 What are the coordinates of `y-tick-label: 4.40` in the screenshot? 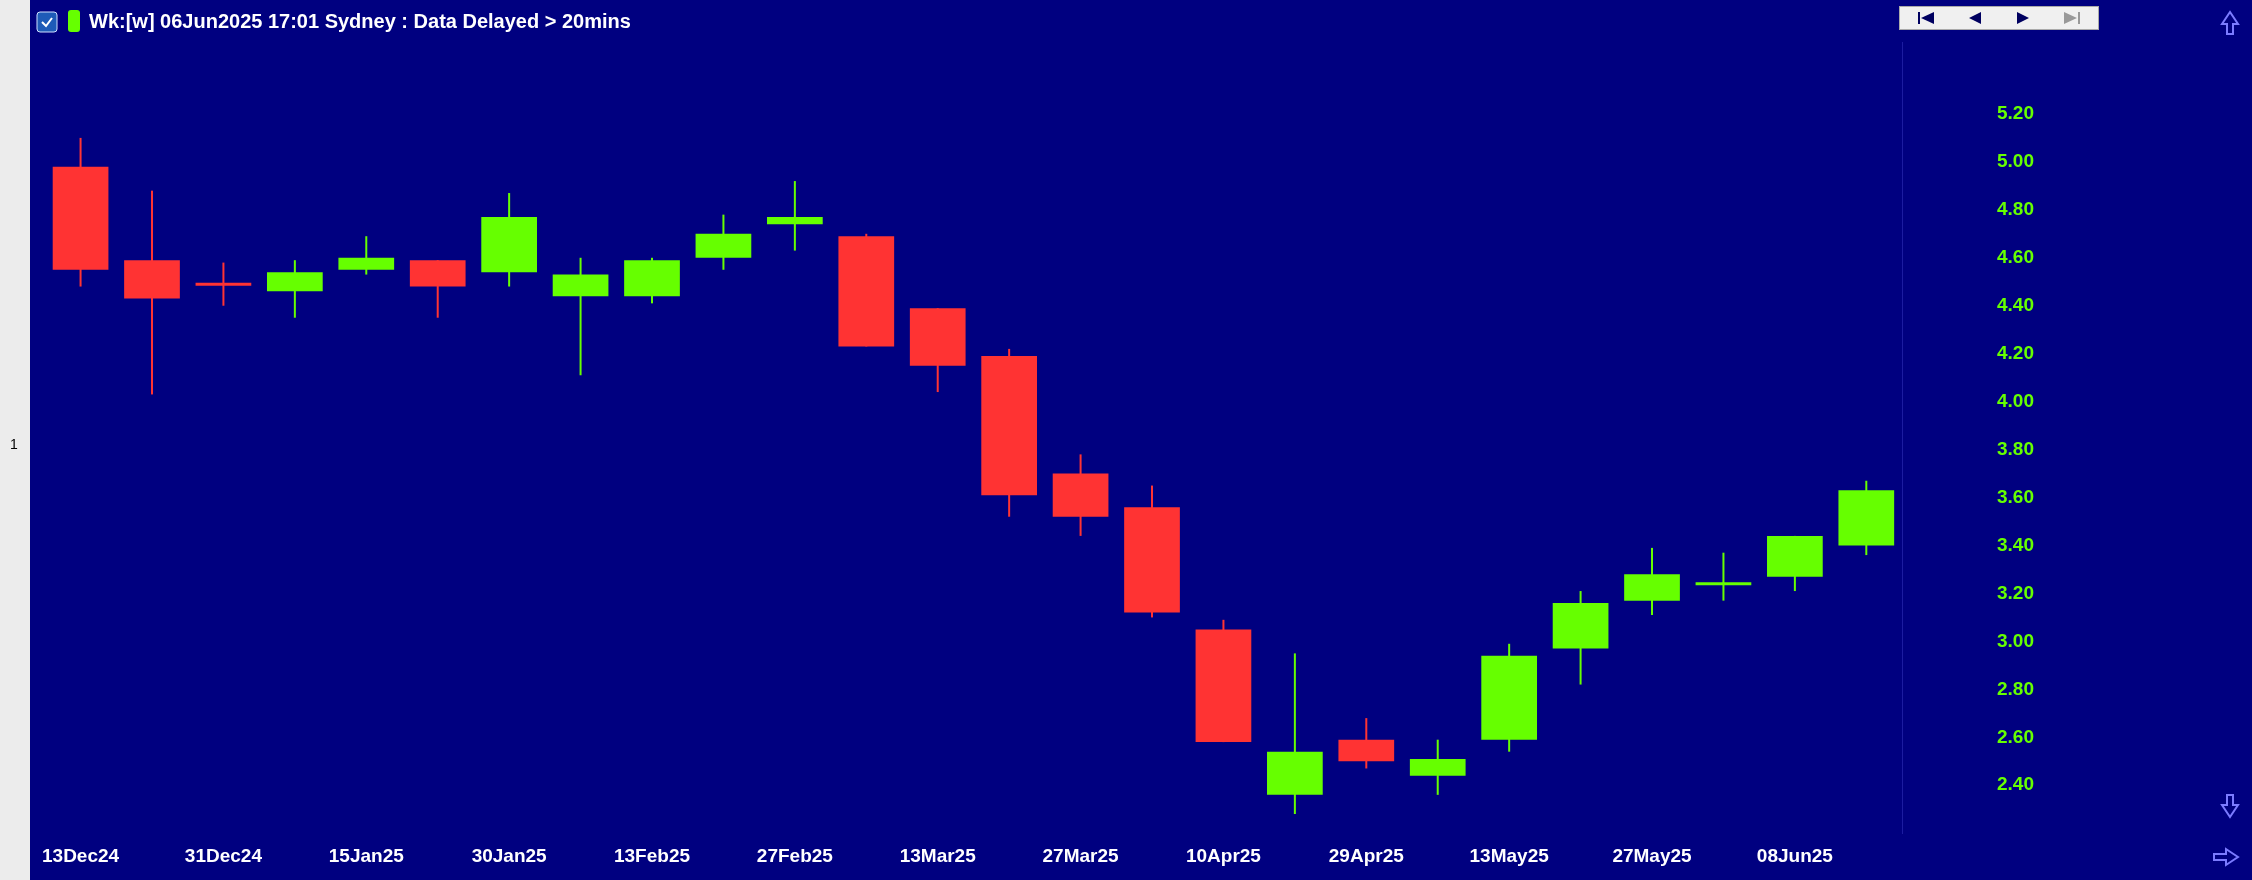 It's located at (2015, 304).